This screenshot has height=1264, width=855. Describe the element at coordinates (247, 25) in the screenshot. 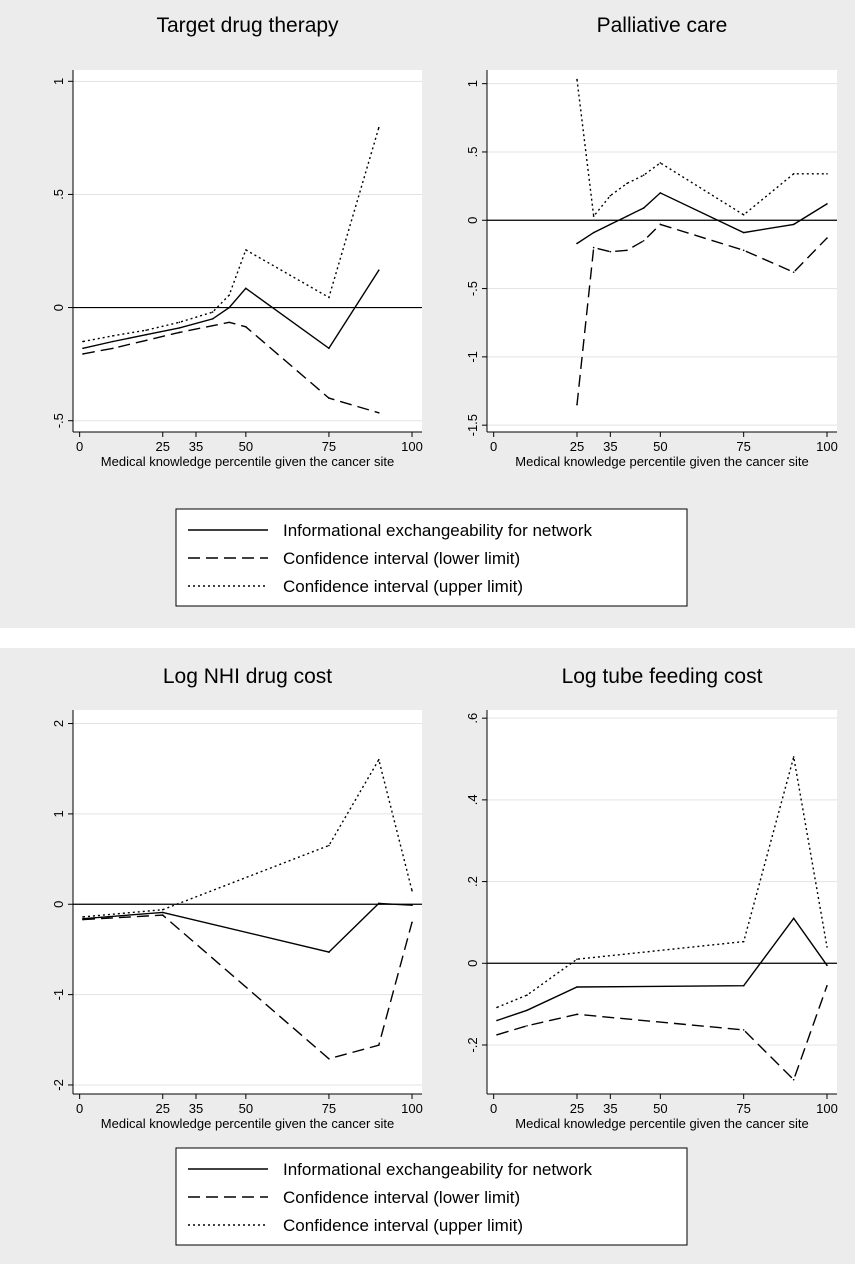

I see `chart1-title: Target drug therapy` at that location.